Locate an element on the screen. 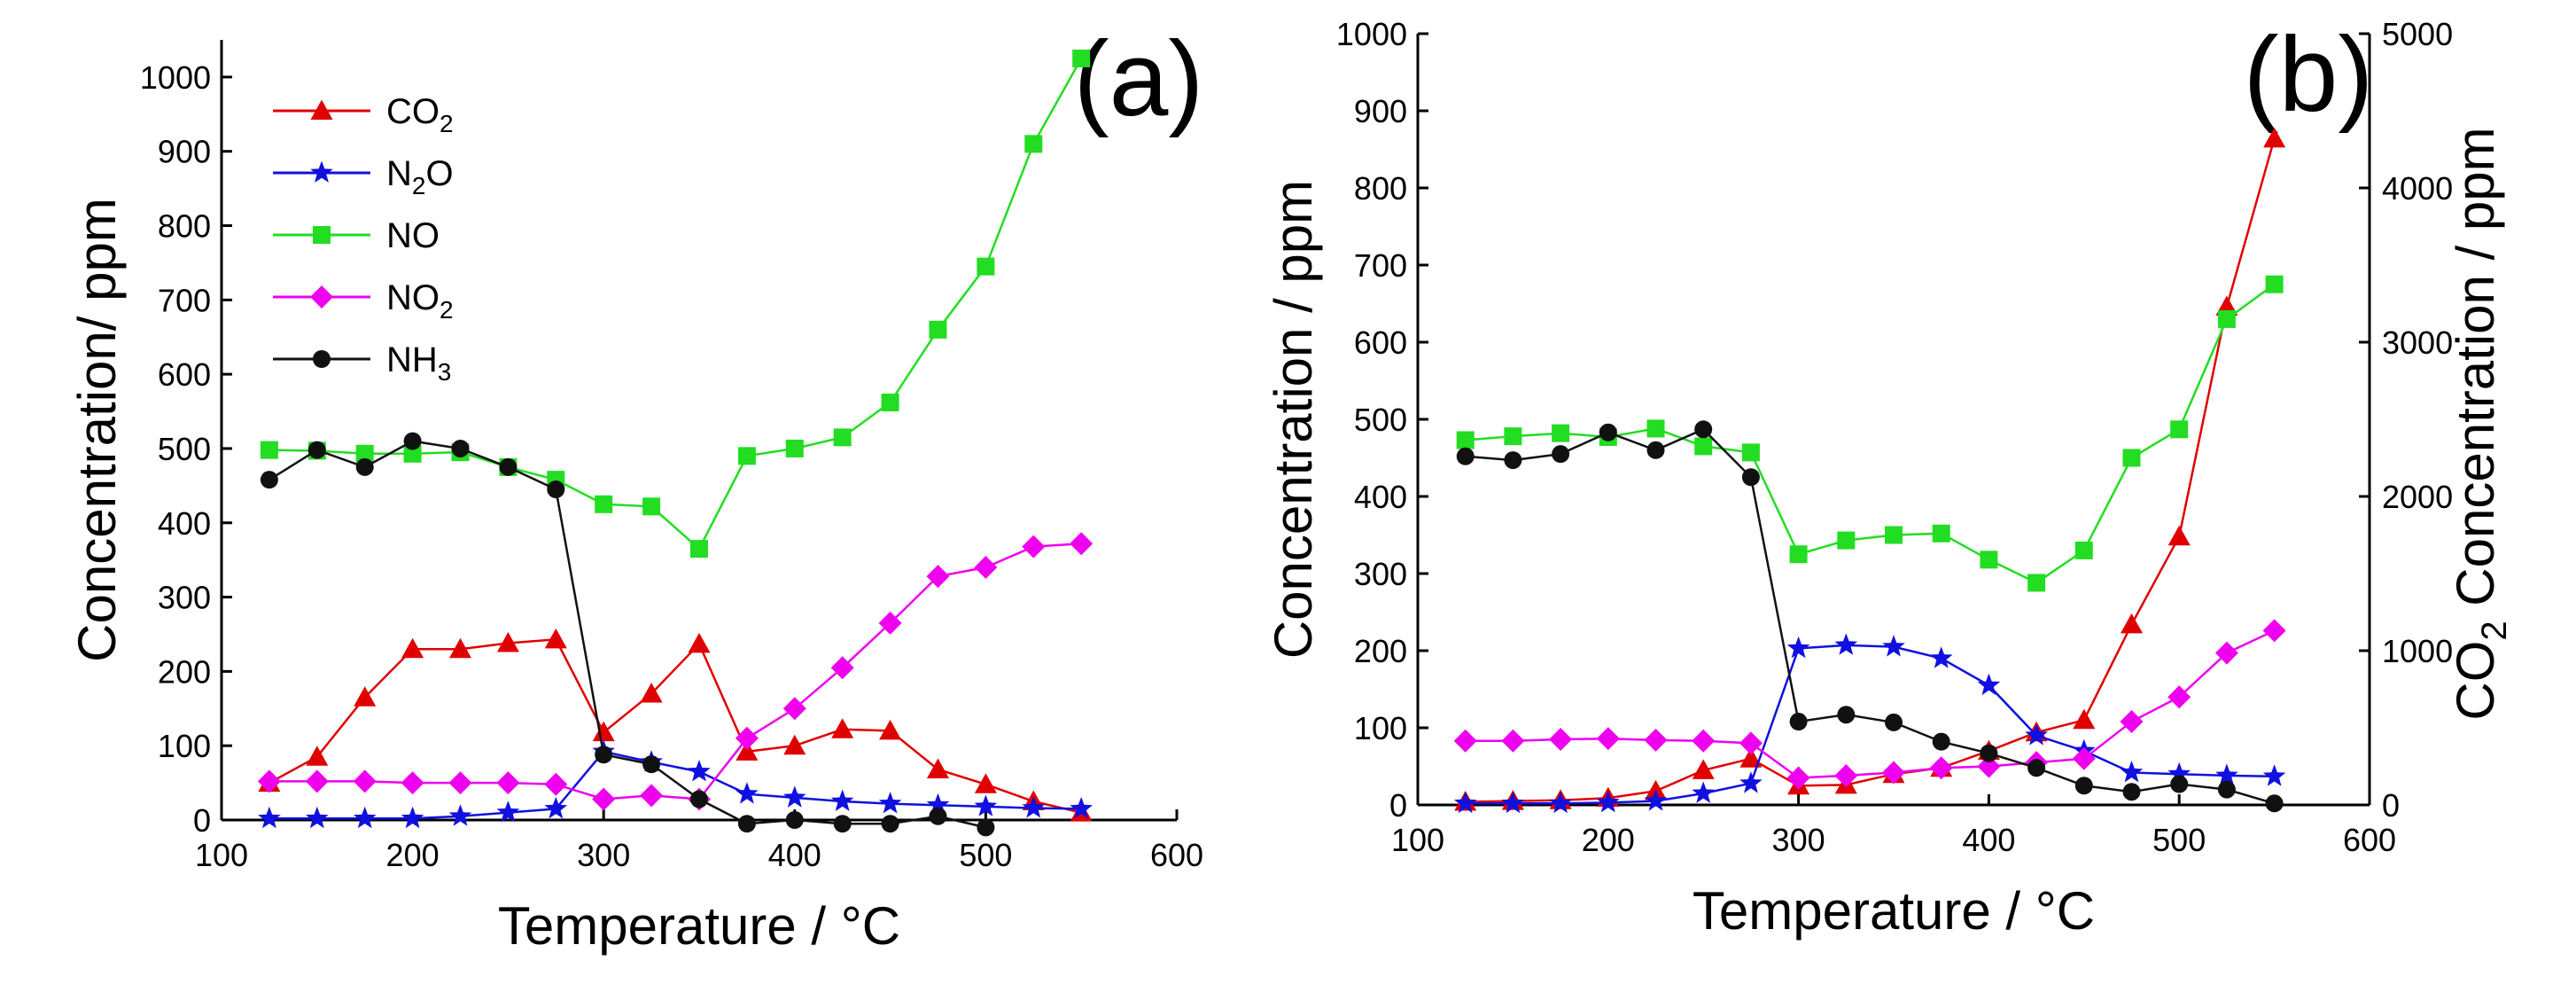  series-CO2 is located at coordinates (676, 725).